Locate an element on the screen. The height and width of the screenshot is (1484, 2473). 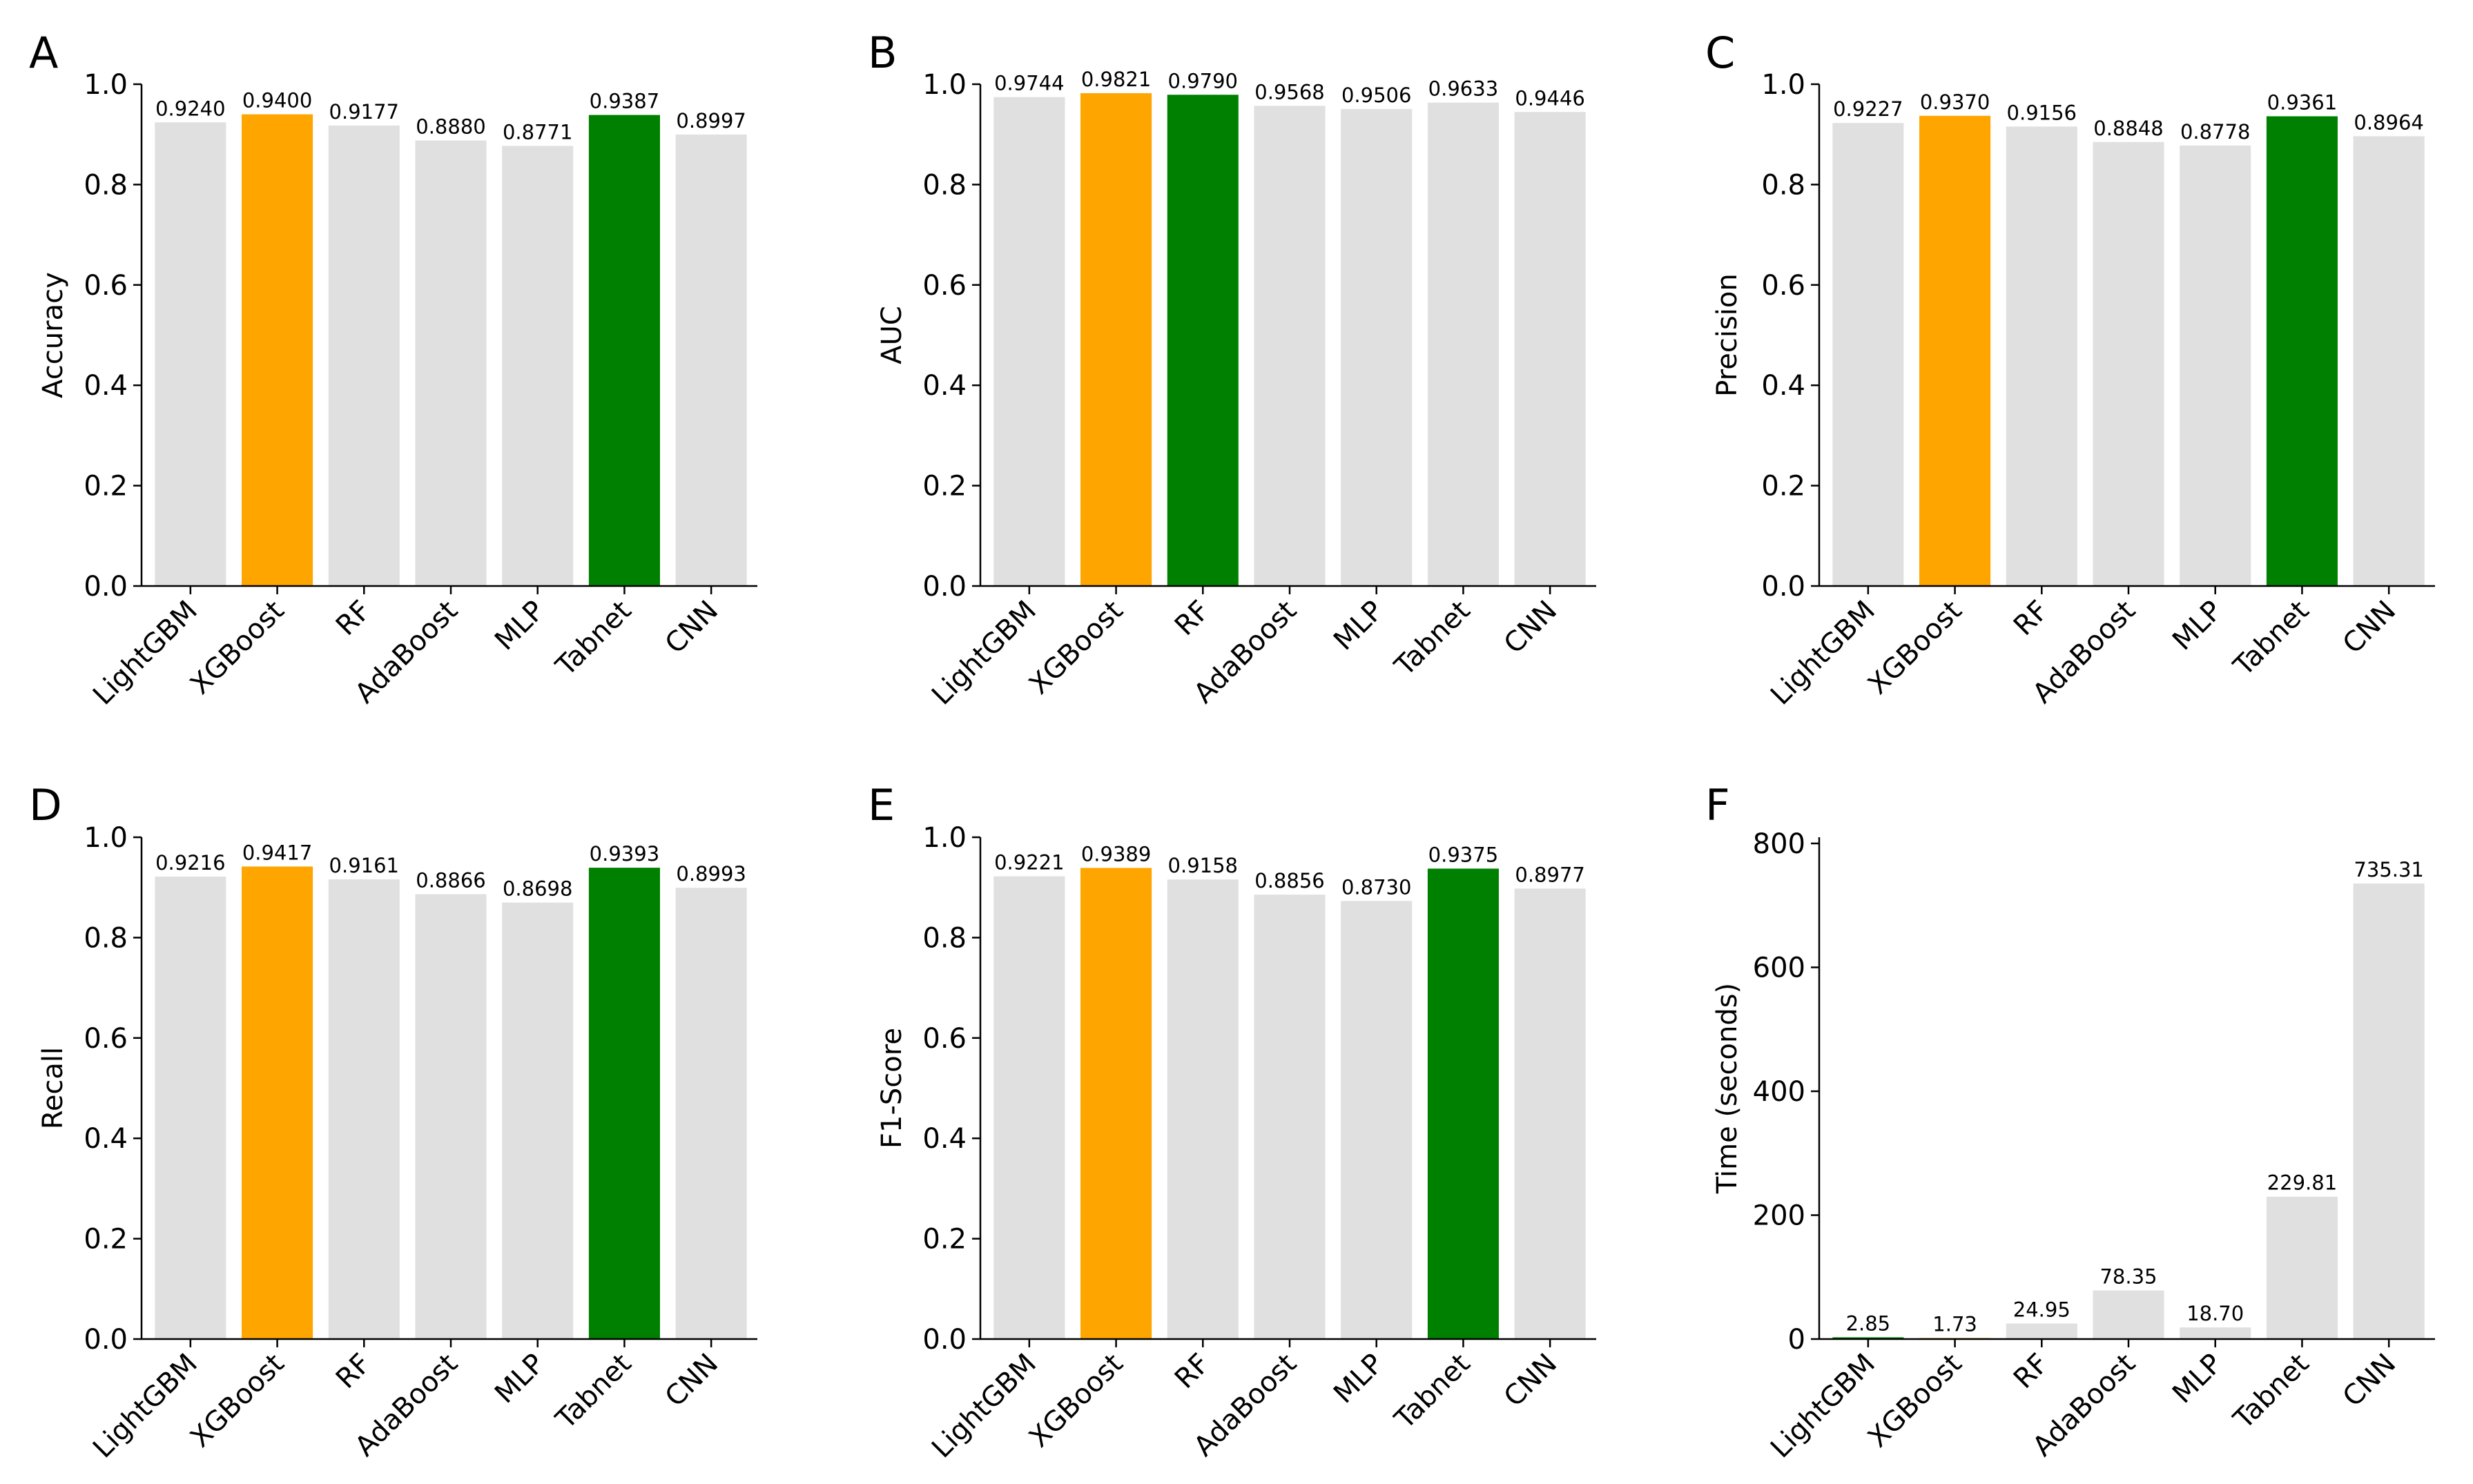
bar-value-label: 0.9821 is located at coordinates (1116, 79).